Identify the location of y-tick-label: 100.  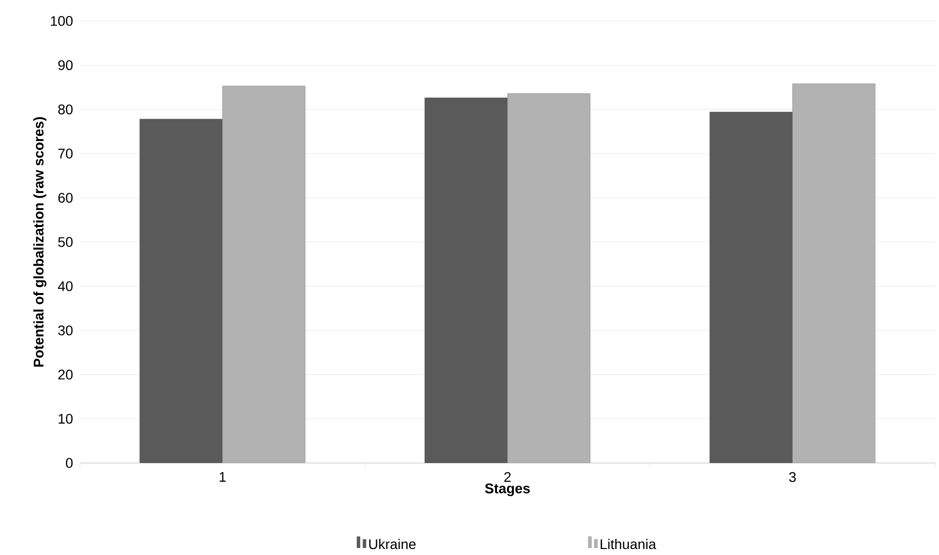
(61, 21).